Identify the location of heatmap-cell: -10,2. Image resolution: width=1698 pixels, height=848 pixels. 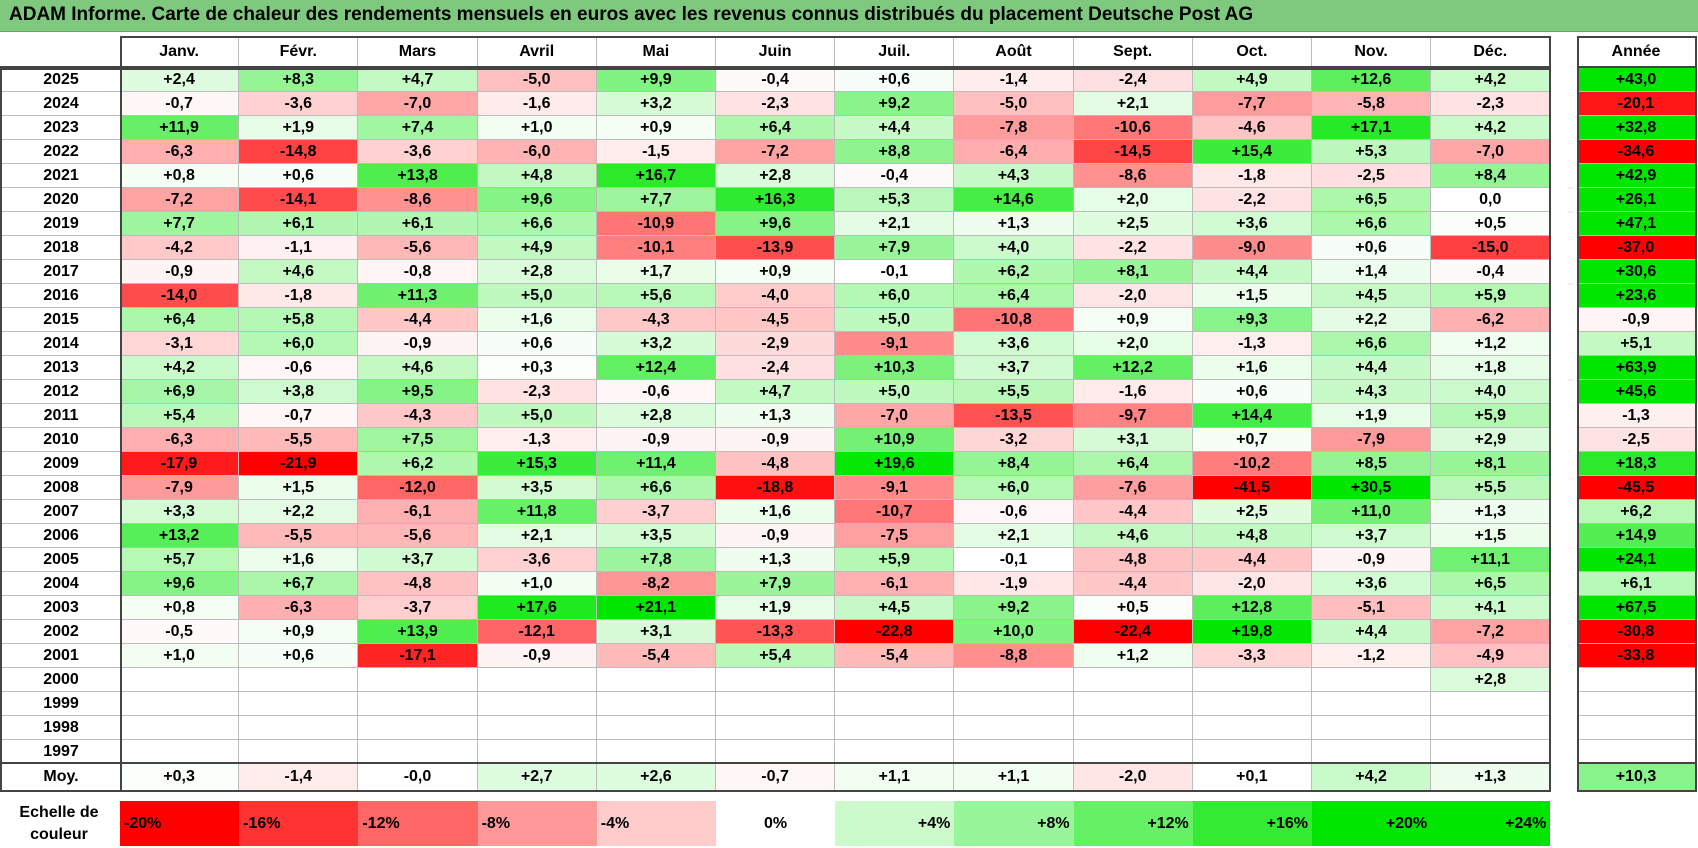
(1252, 464).